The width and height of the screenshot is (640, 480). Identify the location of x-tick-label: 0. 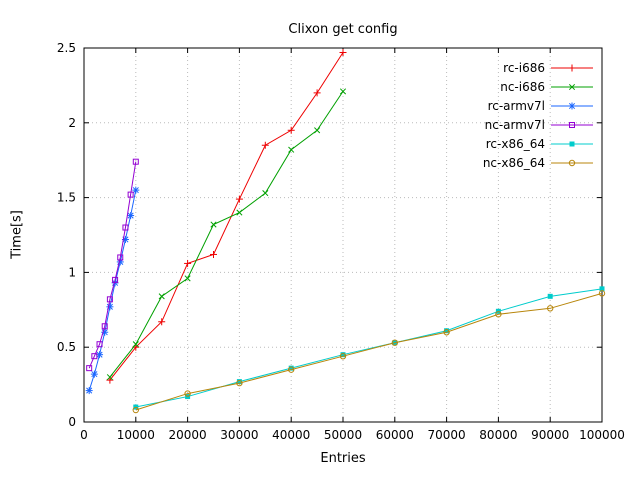
(84, 435).